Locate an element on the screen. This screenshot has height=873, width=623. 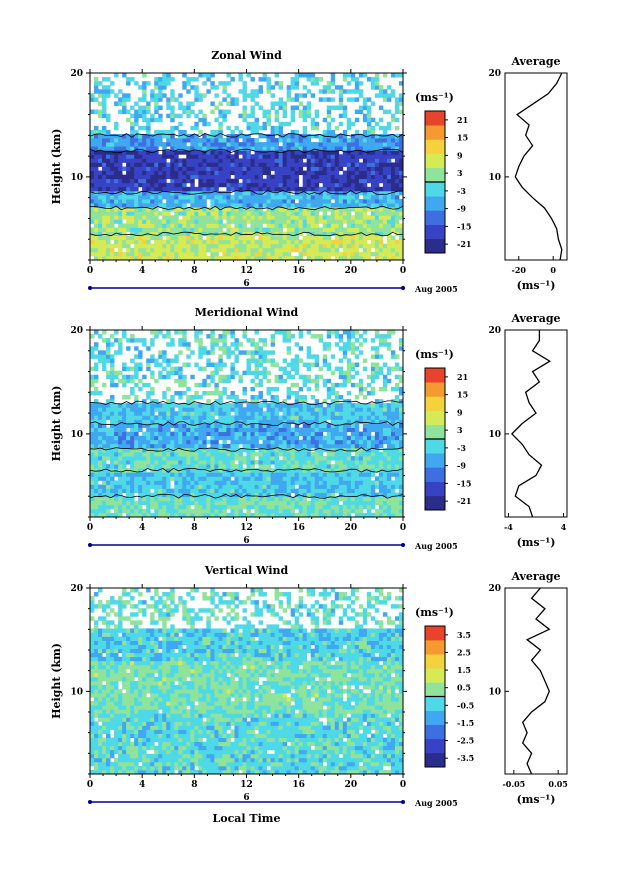
contour-line is located at coordinates (246, 208).